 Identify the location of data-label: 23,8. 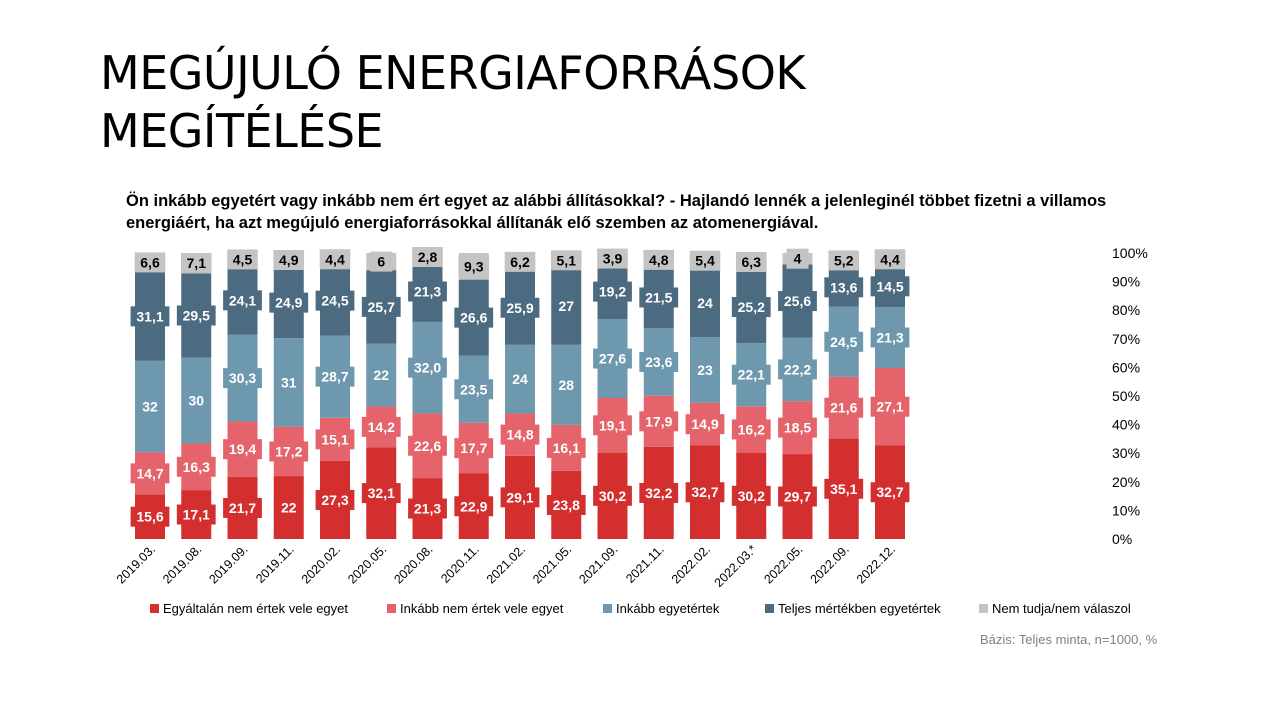
(566, 505).